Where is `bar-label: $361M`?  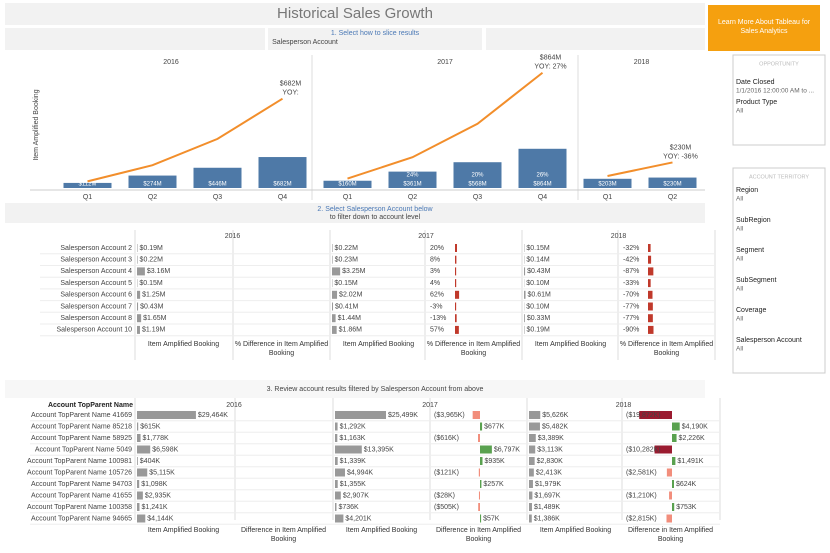 bar-label: $361M is located at coordinates (412, 185).